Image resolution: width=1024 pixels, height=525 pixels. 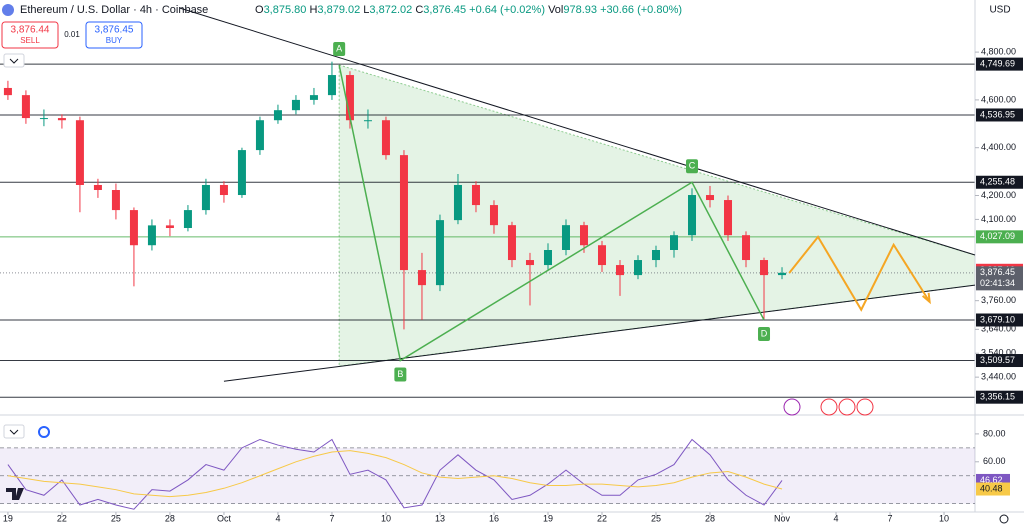 I want to click on ohlc-key: C, so click(x=419, y=10).